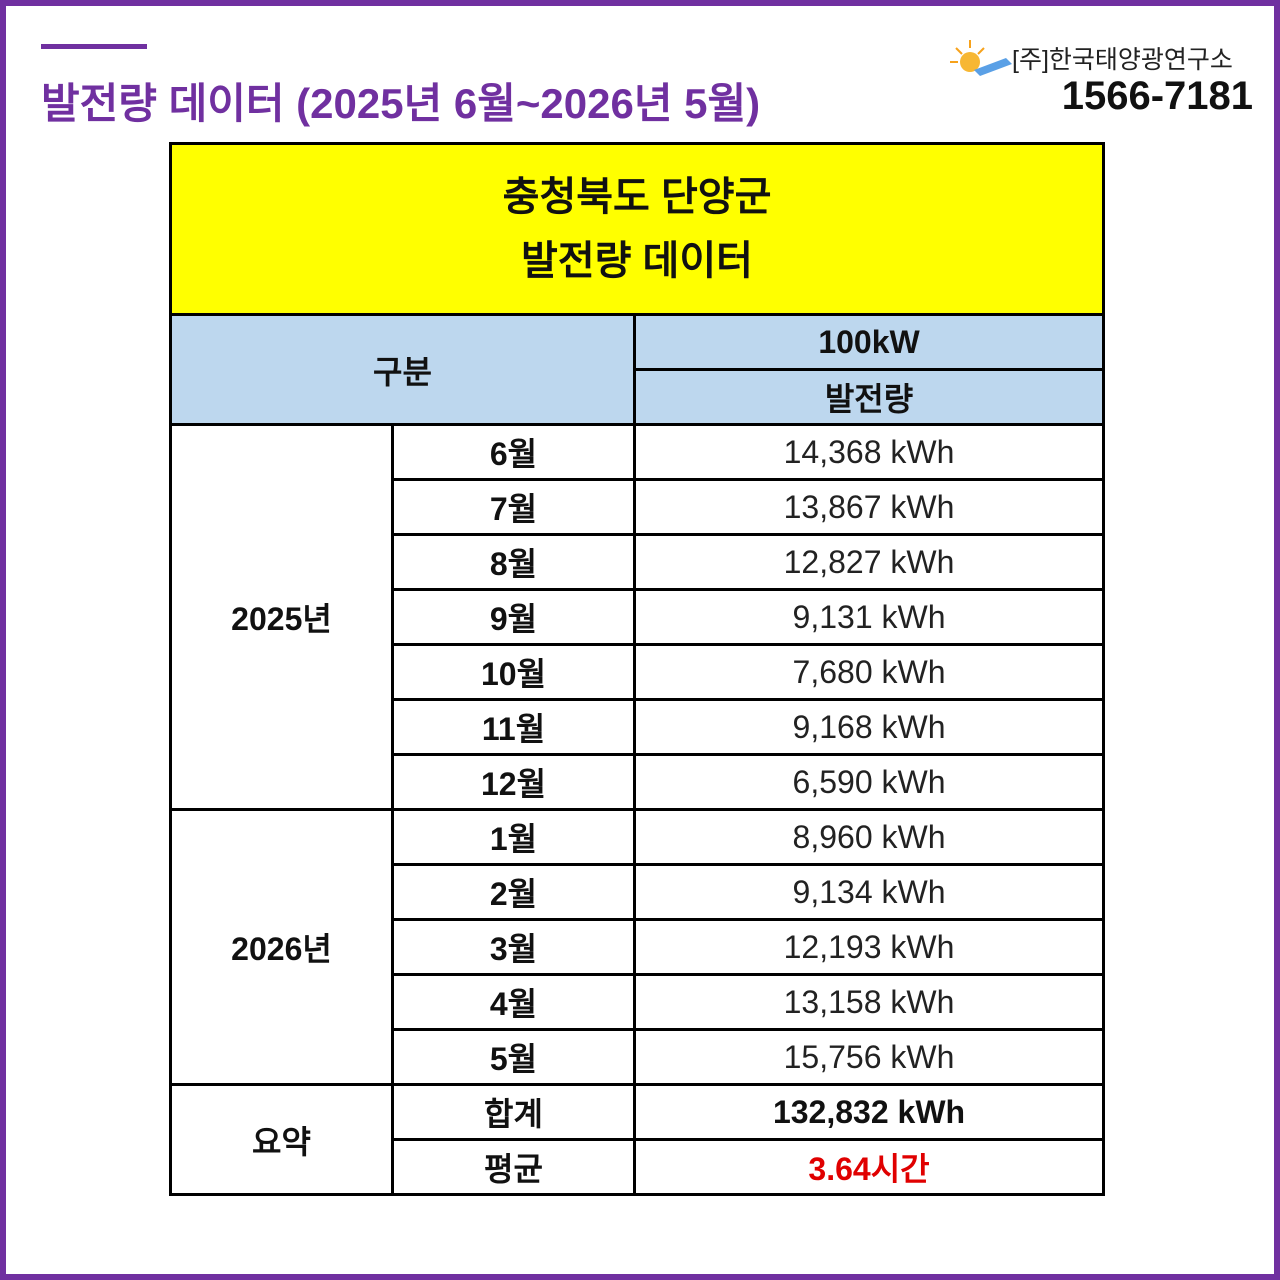 The width and height of the screenshot is (1280, 1280). I want to click on row-value: 7,680 kWh, so click(869, 672).